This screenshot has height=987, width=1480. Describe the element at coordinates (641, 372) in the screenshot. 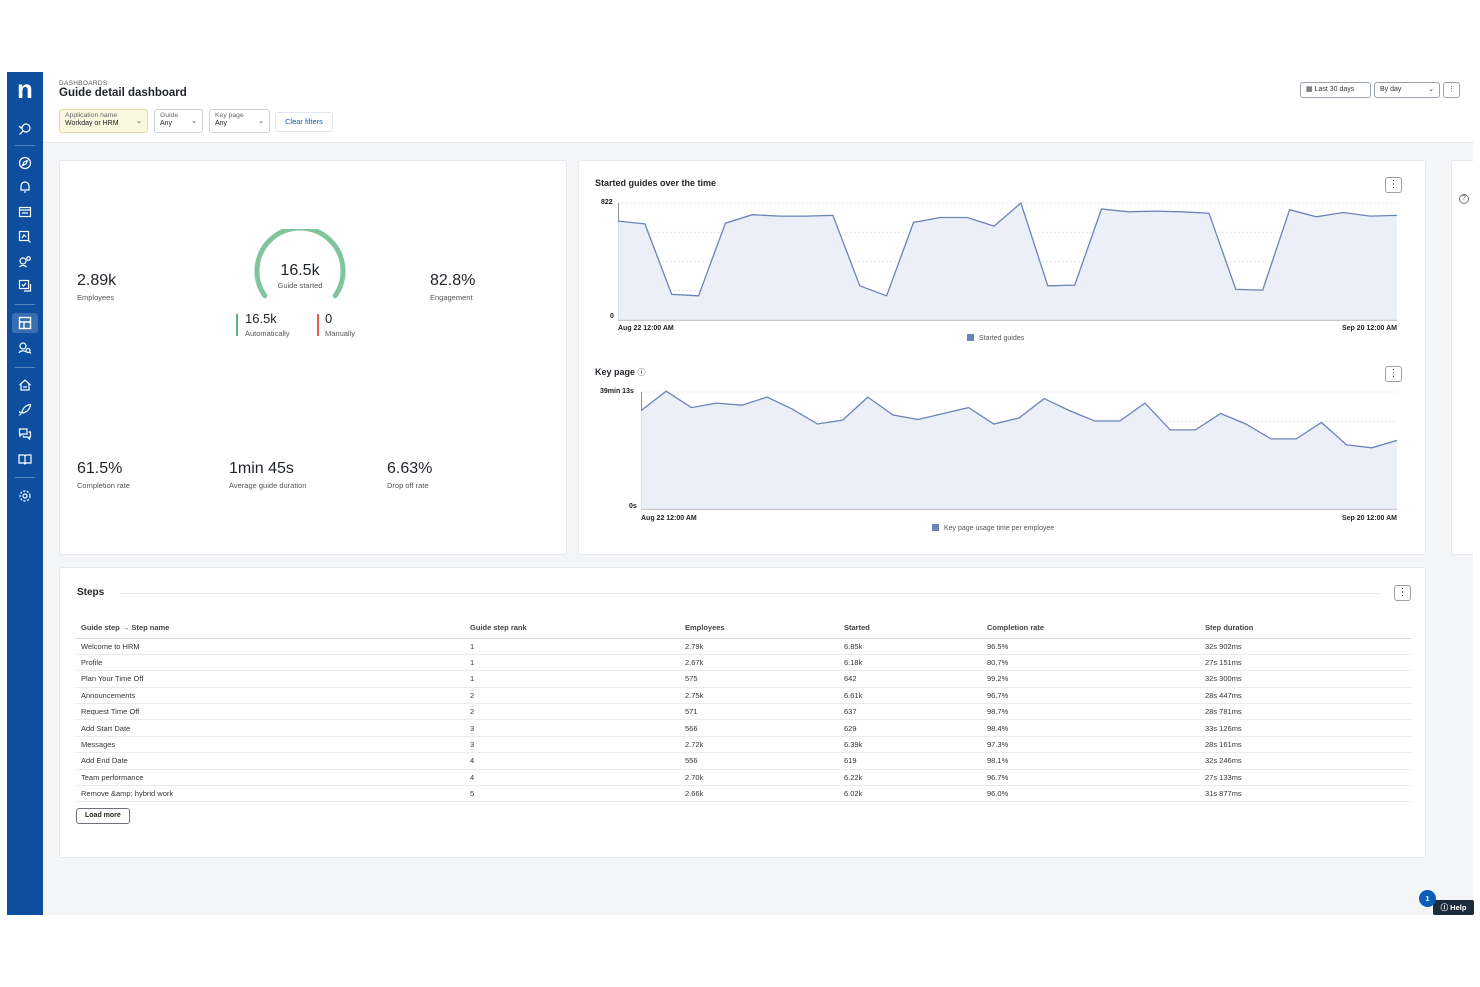

I see `info-icon: ⓘ` at that location.